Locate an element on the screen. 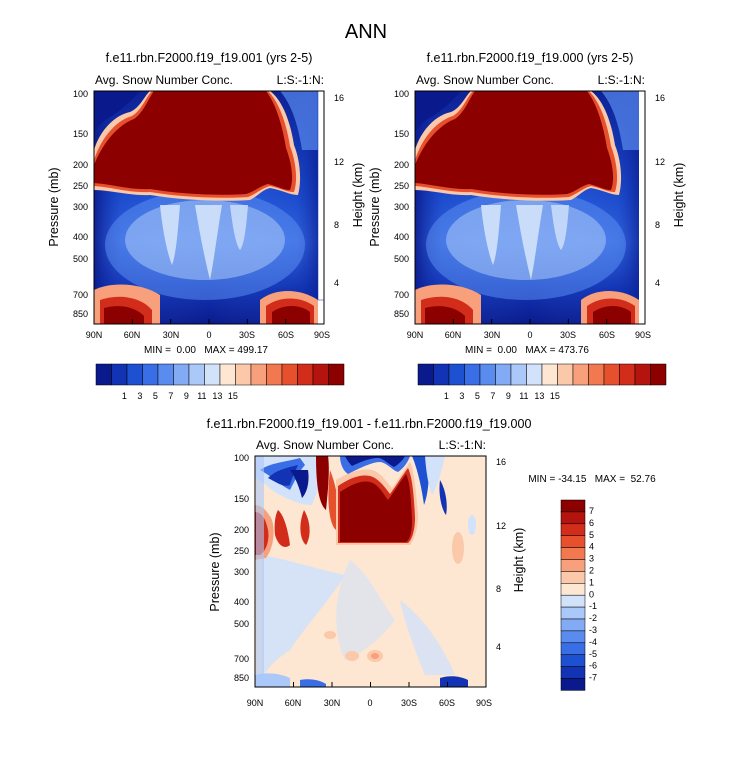  panel-diff-ytick: 500 is located at coordinates (241, 624).